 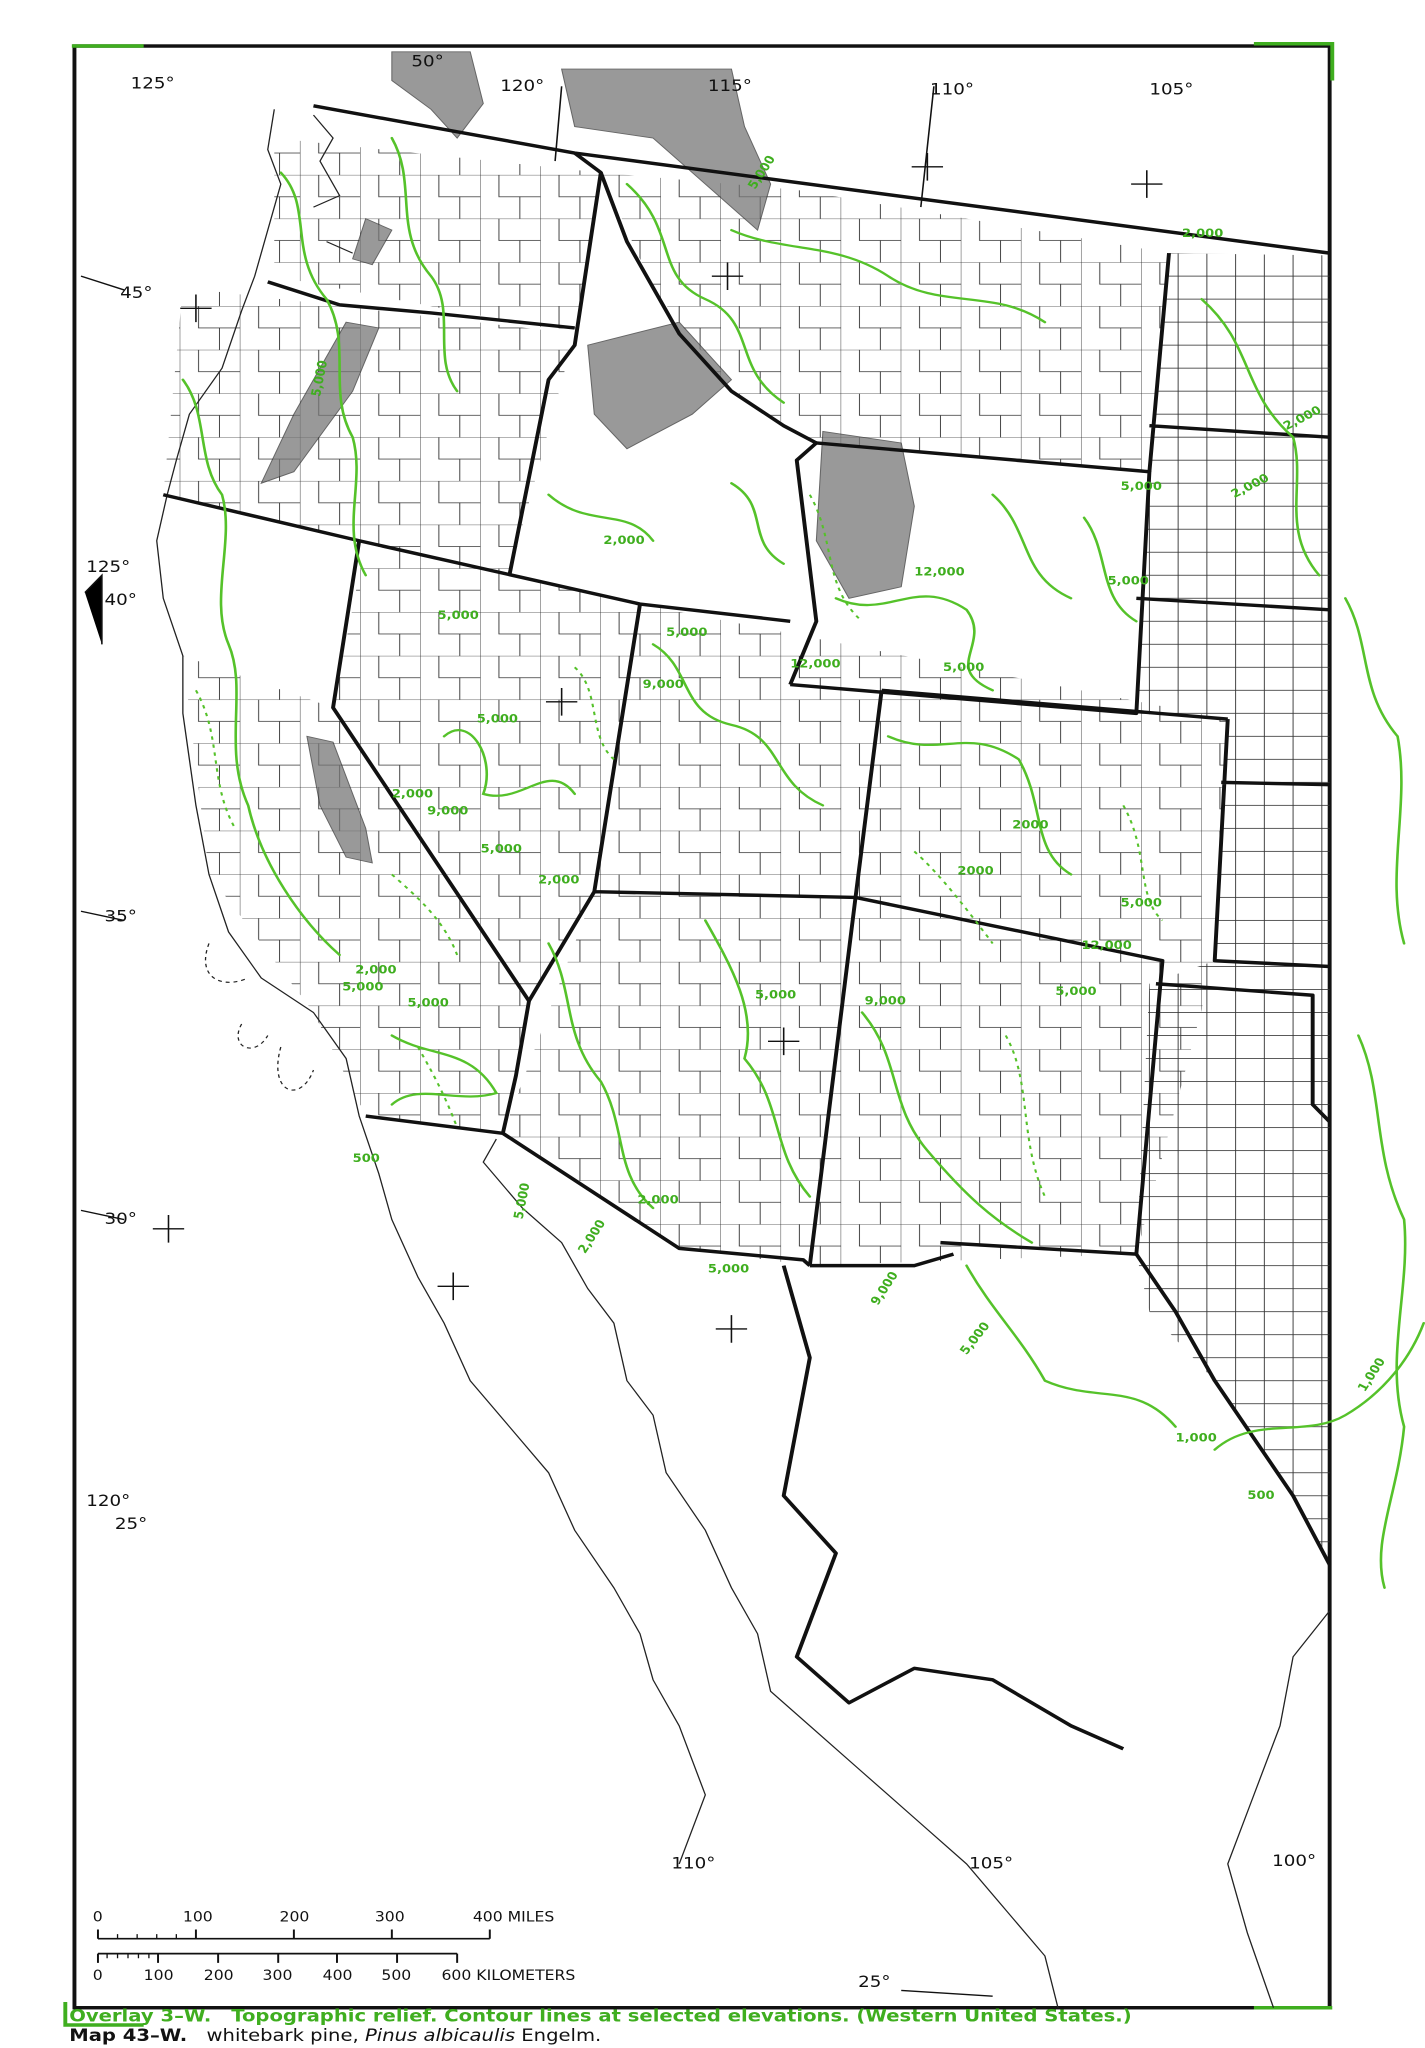 I want to click on graticule-label: 30°, so click(x=120, y=1219).